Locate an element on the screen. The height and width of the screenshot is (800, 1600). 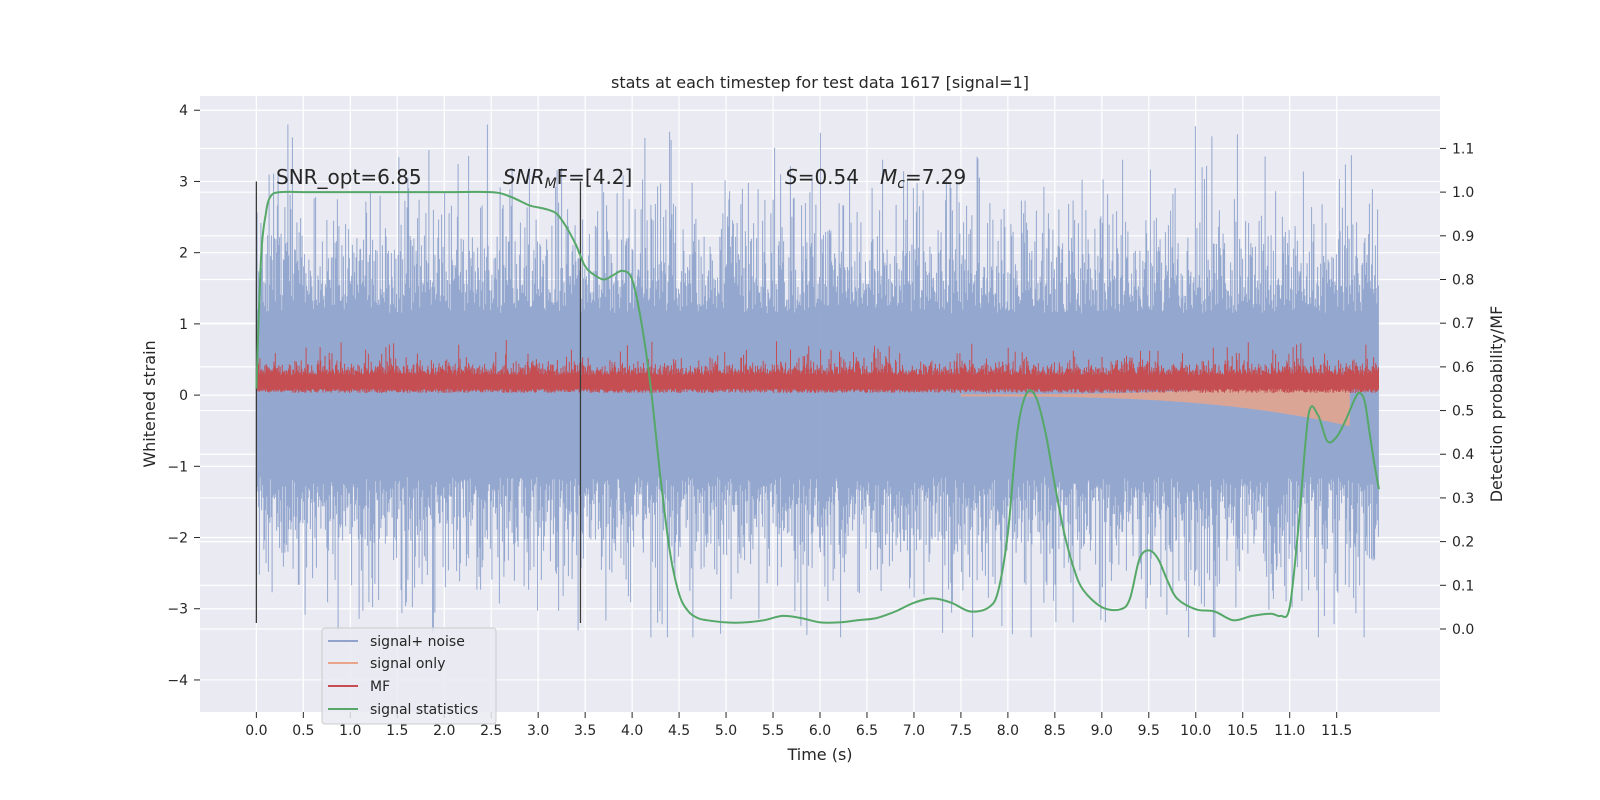
y-left-tick-label: −3 is located at coordinates (177, 610).